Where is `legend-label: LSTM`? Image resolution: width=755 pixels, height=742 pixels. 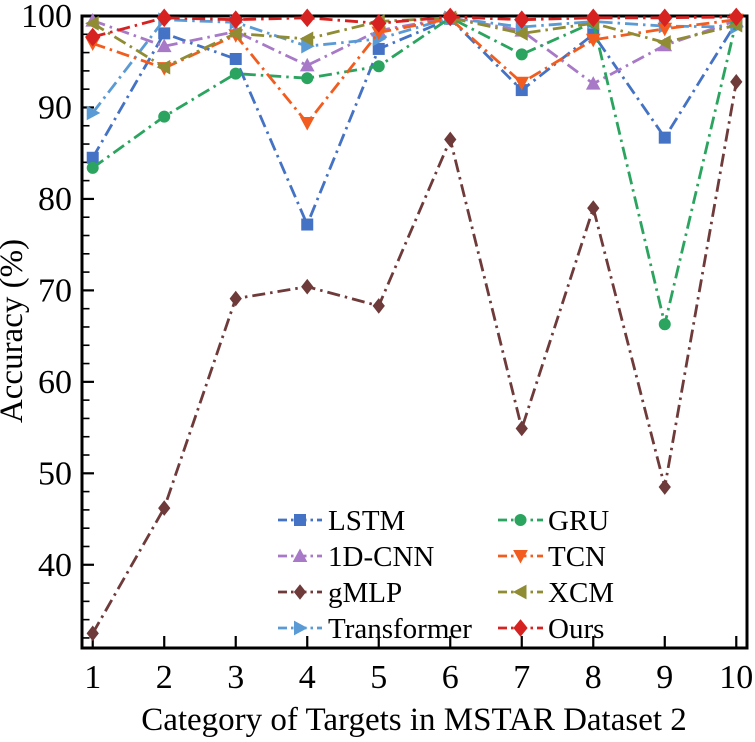 legend-label: LSTM is located at coordinates (366, 521).